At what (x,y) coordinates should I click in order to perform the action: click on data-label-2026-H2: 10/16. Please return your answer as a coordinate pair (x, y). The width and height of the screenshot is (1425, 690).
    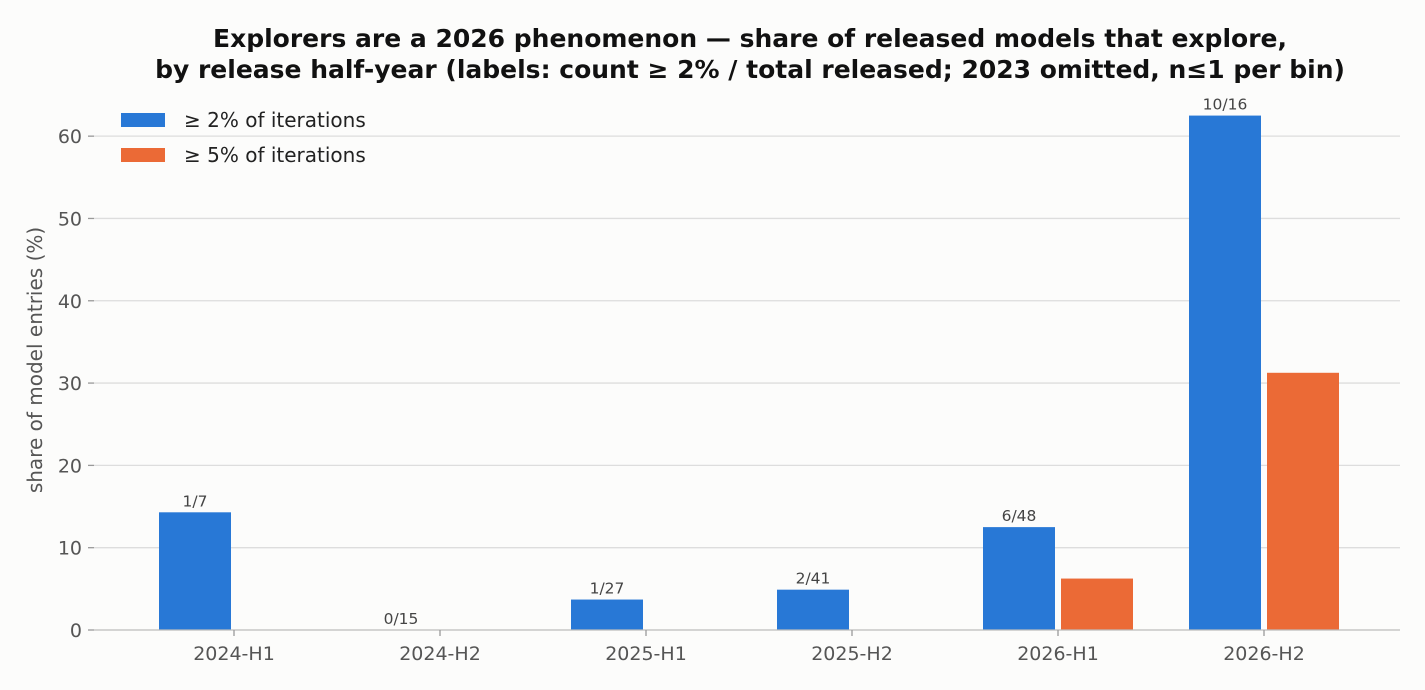
    Looking at the image, I should click on (1225, 105).